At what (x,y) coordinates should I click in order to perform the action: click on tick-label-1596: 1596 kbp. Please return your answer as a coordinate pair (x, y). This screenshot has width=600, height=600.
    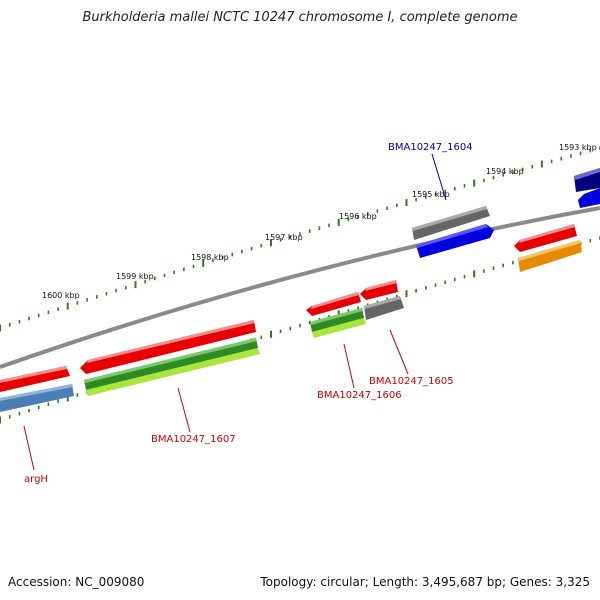
    Looking at the image, I should click on (358, 216).